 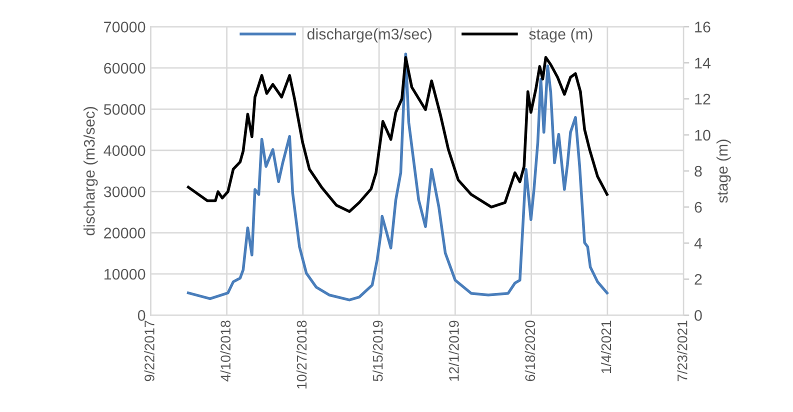 What do you see at coordinates (125, 68) in the screenshot?
I see `y-tick-label: 60000` at bounding box center [125, 68].